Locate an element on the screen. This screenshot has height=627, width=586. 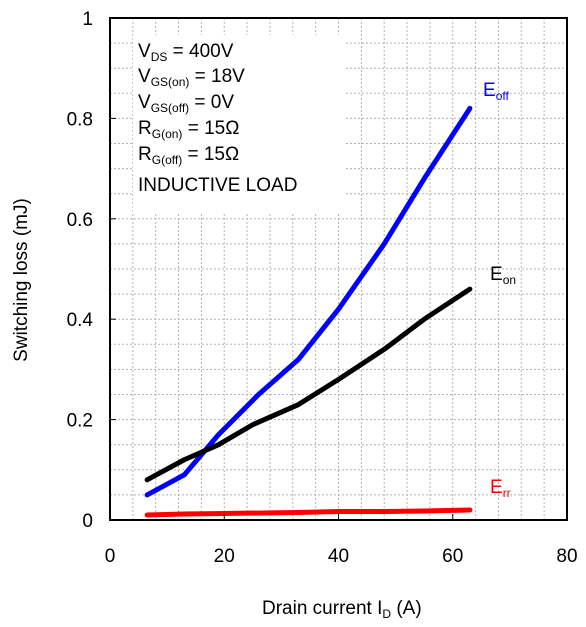
legend-eon-symbol: E is located at coordinates (496, 274).